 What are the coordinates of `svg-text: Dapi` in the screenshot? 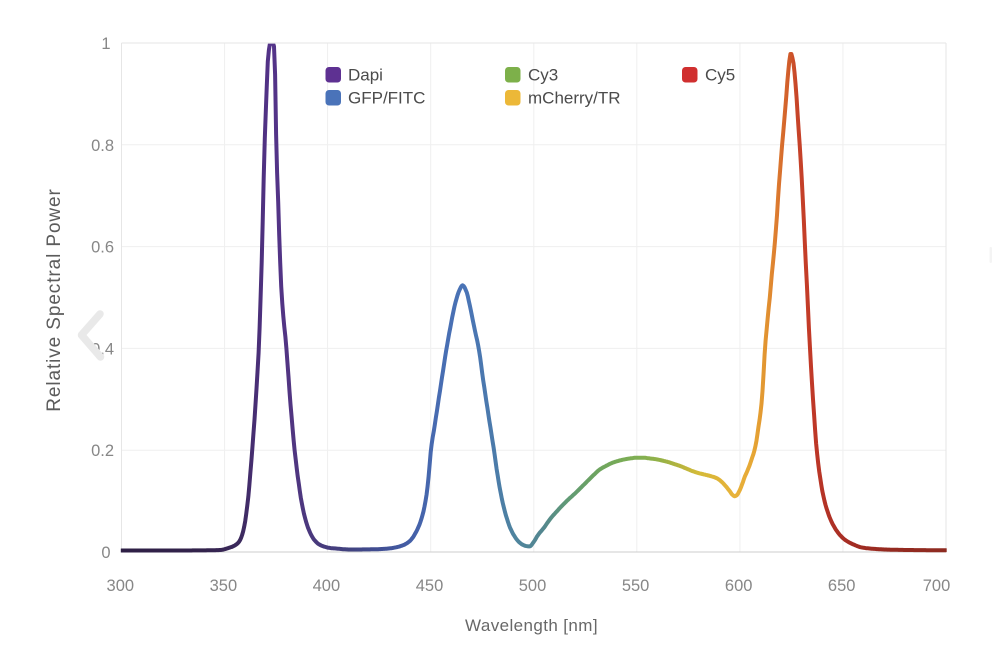 It's located at (365, 75).